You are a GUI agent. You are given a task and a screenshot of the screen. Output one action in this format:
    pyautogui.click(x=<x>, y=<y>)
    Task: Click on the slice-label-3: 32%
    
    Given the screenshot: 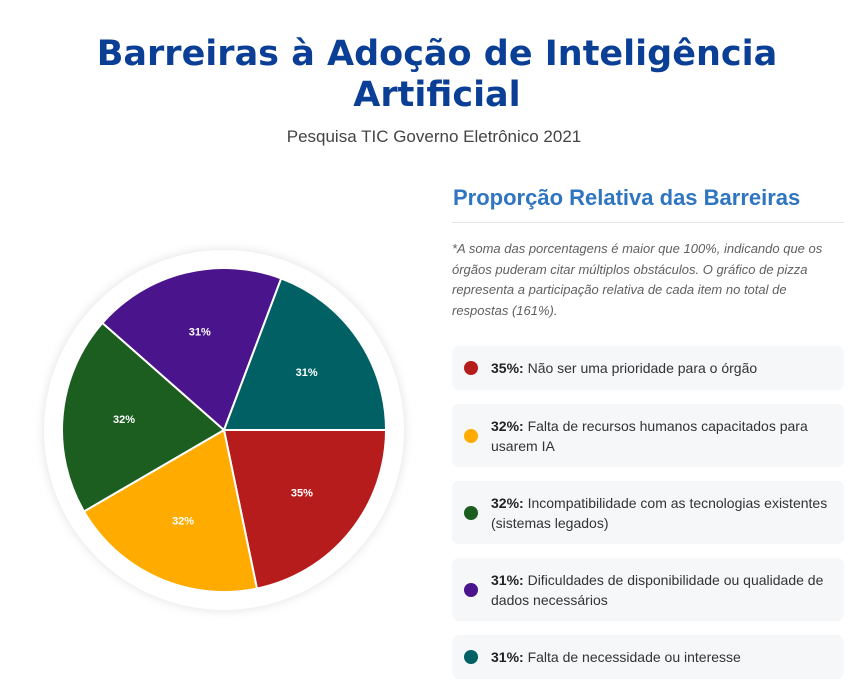 What is the action you would take?
    pyautogui.click(x=124, y=420)
    